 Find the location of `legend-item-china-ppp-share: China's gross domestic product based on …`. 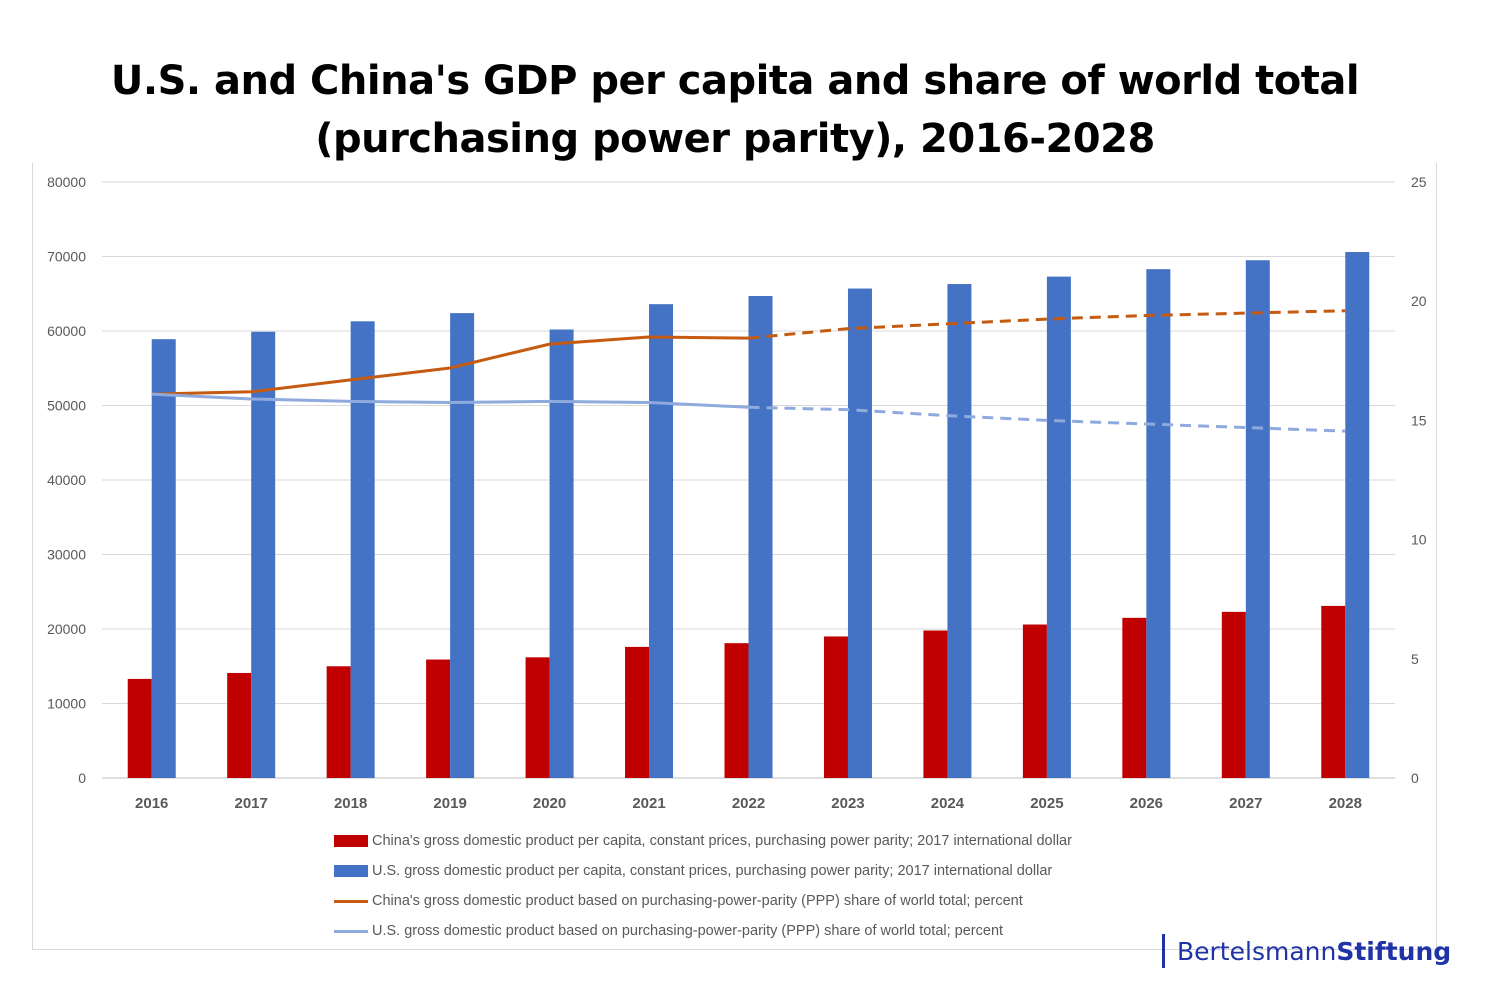

legend-item-china-ppp-share: China's gross domestic product based on … is located at coordinates (703, 901).